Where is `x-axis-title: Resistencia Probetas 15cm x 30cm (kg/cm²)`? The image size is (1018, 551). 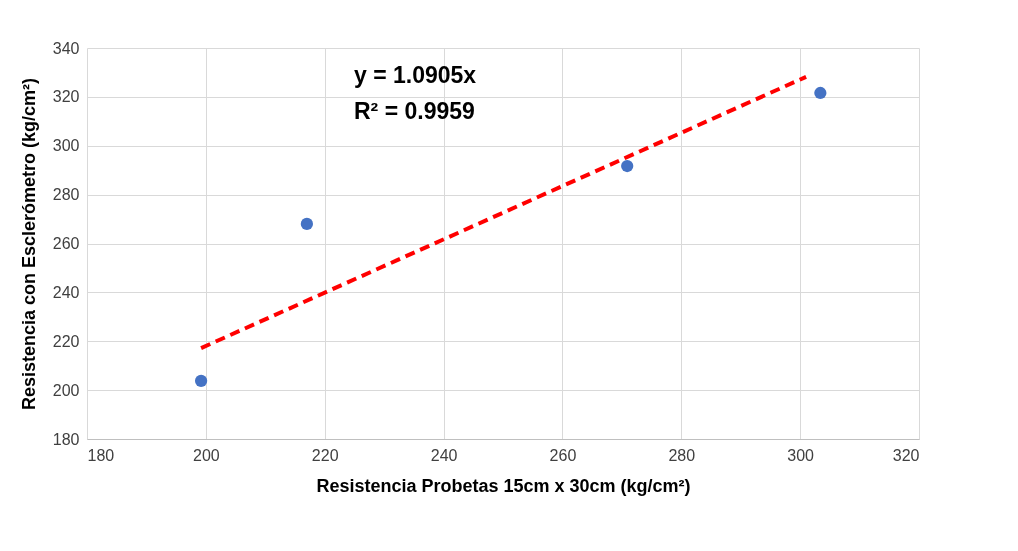
x-axis-title: Resistencia Probetas 15cm x 30cm (kg/cm²) is located at coordinates (503, 485).